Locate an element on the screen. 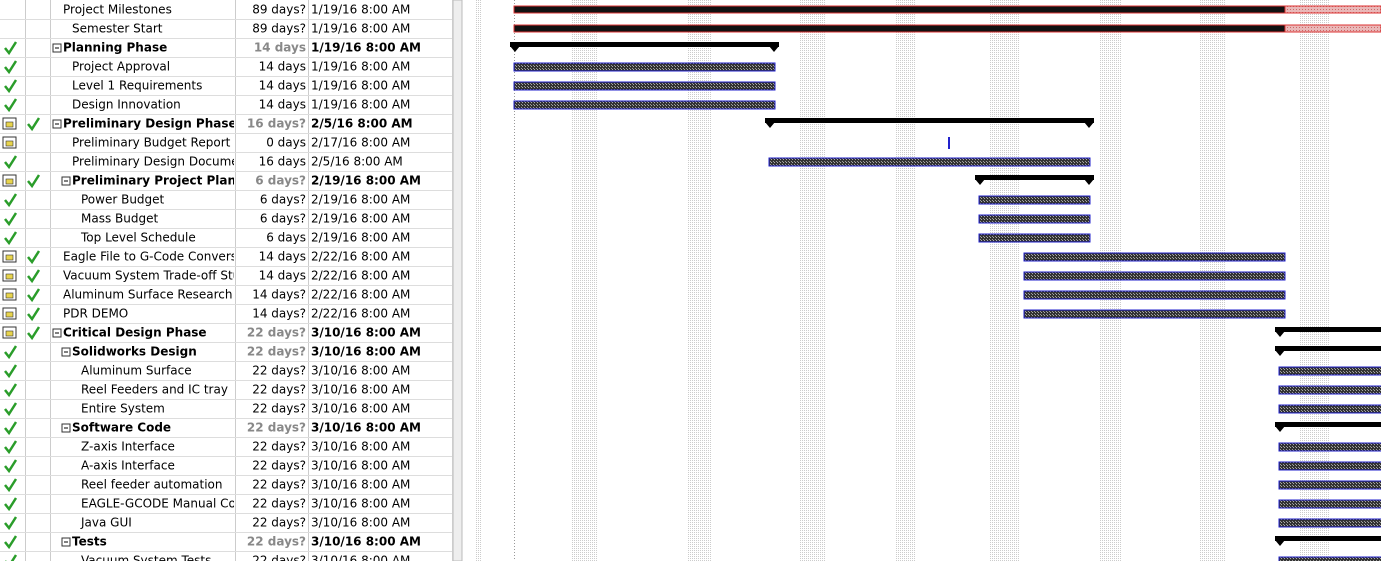 The image size is (1381, 561). task-start: 2/5/16 8:00 AM is located at coordinates (357, 162).